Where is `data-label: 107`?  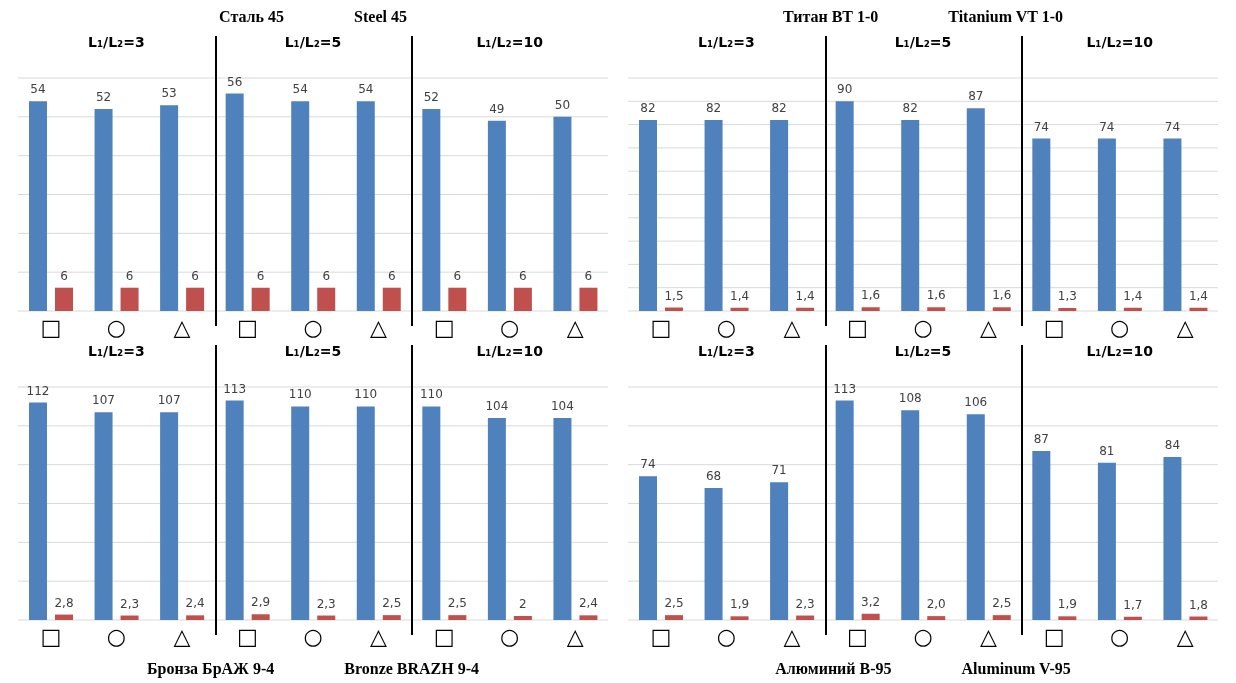 data-label: 107 is located at coordinates (104, 400).